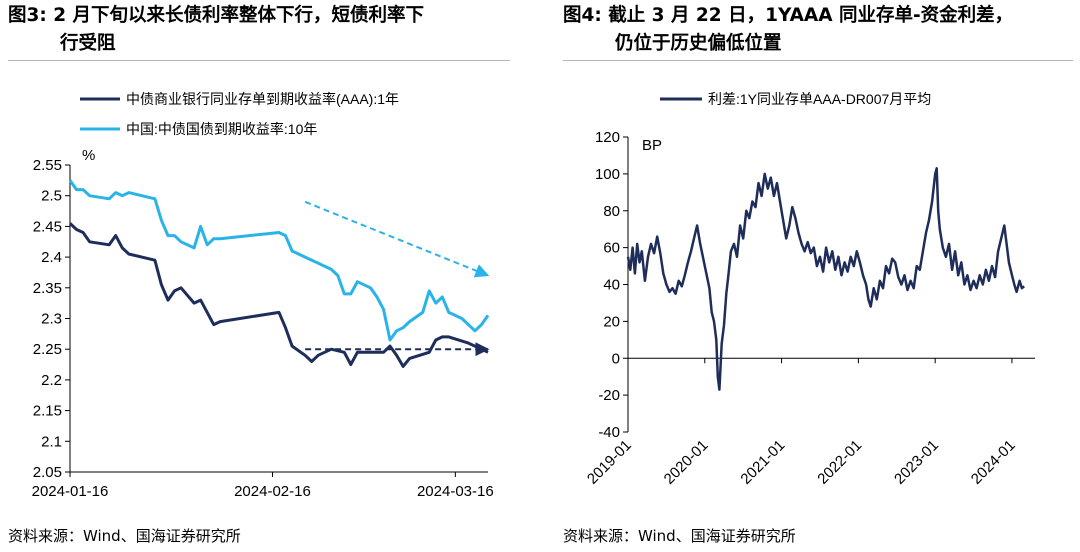 The image size is (1080, 552). Describe the element at coordinates (652, 145) in the screenshot. I see `right-y-unit-label: BP` at that location.